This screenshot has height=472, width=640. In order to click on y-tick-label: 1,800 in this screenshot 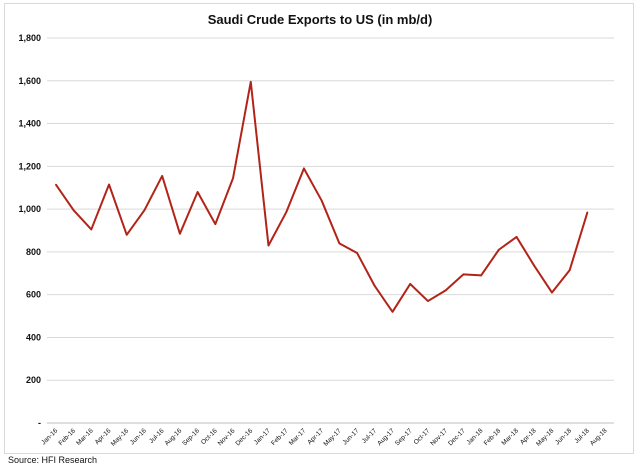, I will do `click(29, 38)`.